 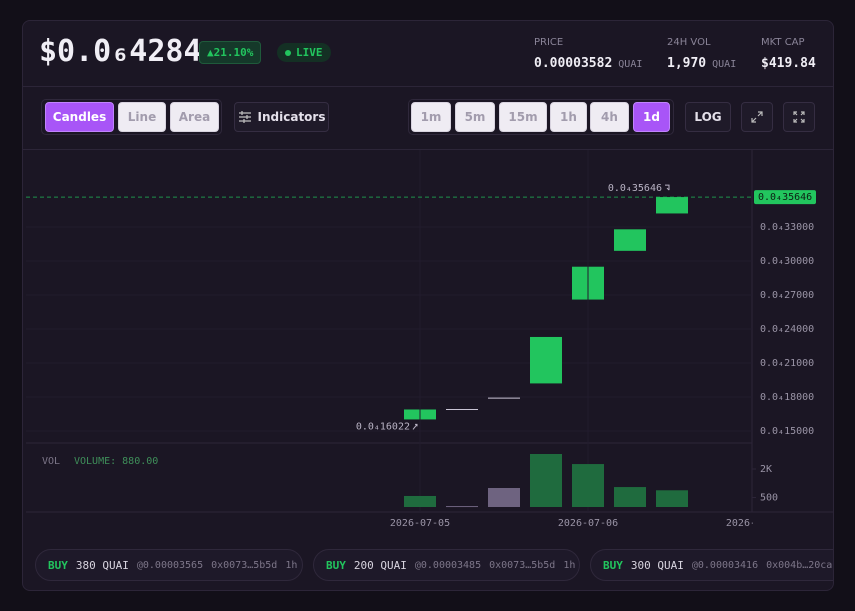 I want to click on last-price-label: 0.0₄35646, so click(x=785, y=197).